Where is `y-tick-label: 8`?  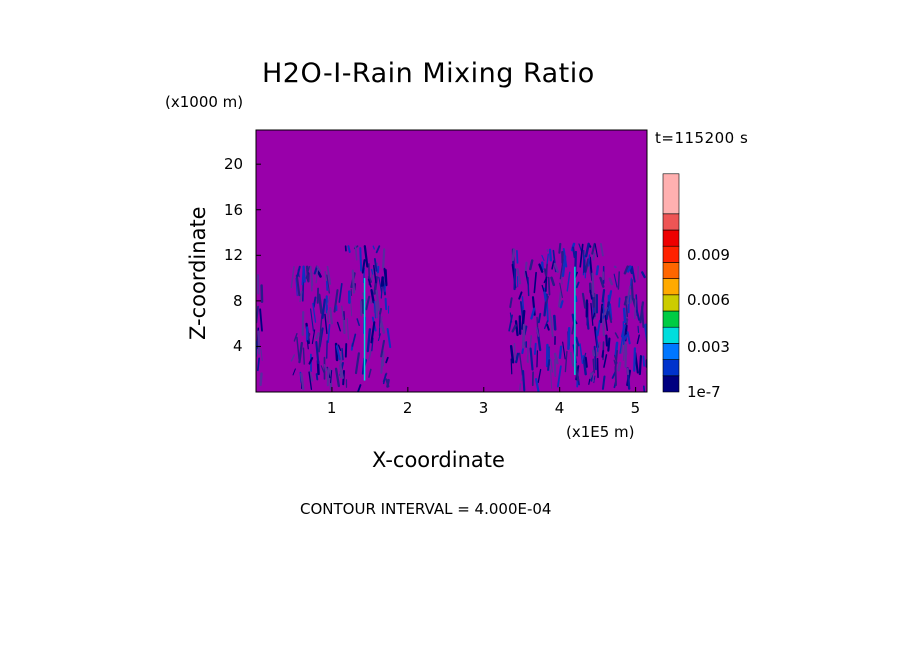 y-tick-label: 8 is located at coordinates (238, 300).